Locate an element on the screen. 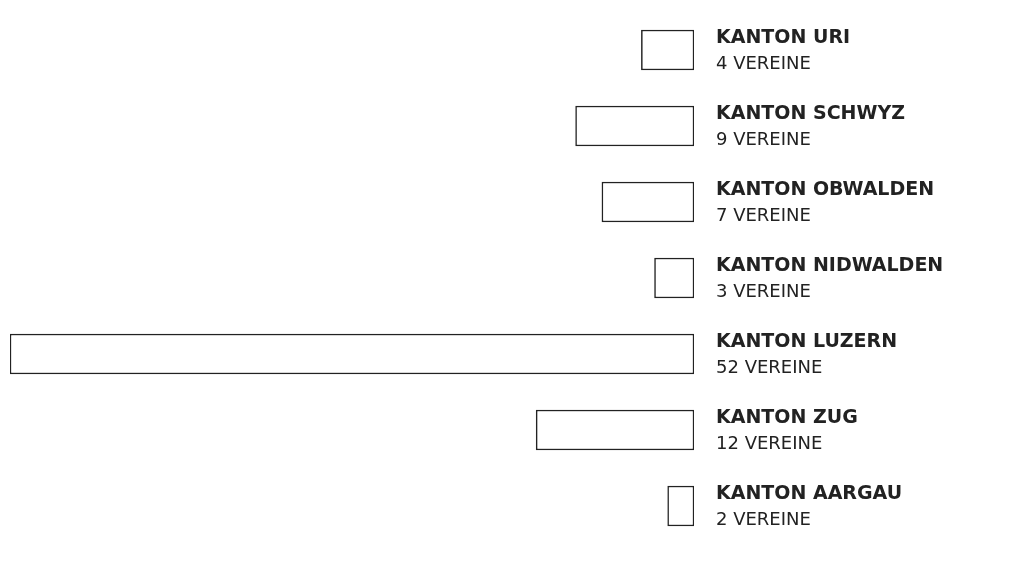  data-label: 4 VEREINE is located at coordinates (763, 62).